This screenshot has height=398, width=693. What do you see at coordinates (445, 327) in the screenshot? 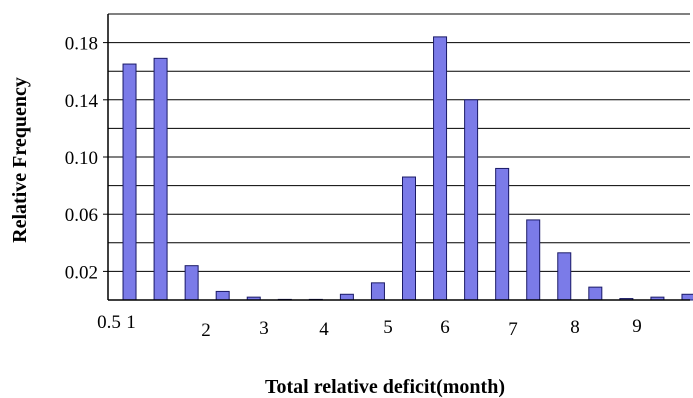
I see `x-tick-label: 6` at bounding box center [445, 327].